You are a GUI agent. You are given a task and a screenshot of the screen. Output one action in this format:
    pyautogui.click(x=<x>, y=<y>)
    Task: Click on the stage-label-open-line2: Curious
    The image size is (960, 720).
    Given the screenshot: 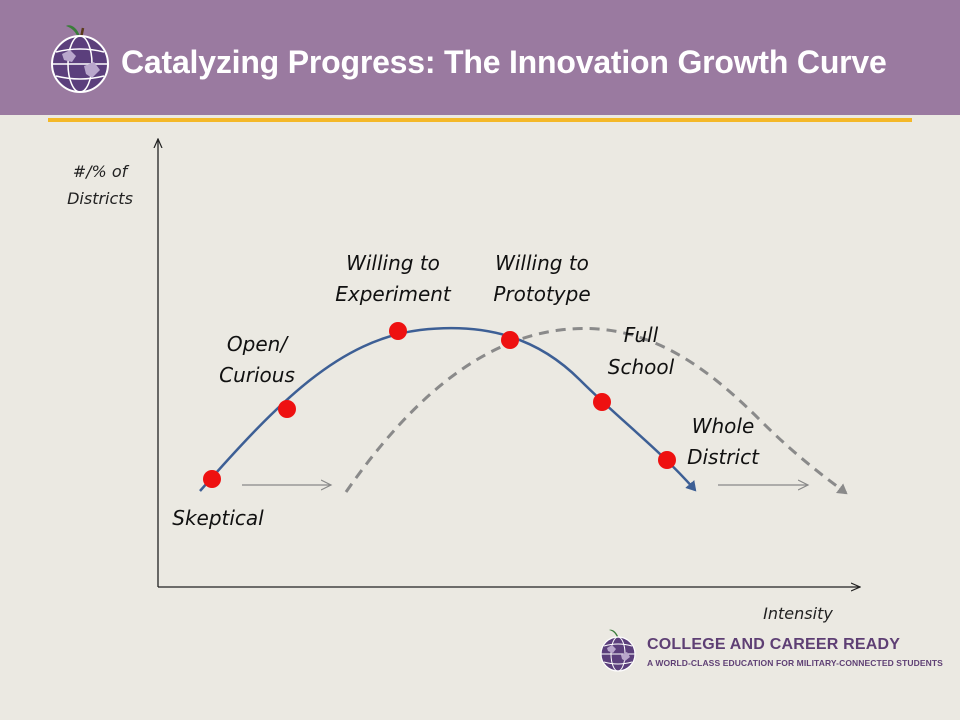 What is the action you would take?
    pyautogui.click(x=257, y=375)
    